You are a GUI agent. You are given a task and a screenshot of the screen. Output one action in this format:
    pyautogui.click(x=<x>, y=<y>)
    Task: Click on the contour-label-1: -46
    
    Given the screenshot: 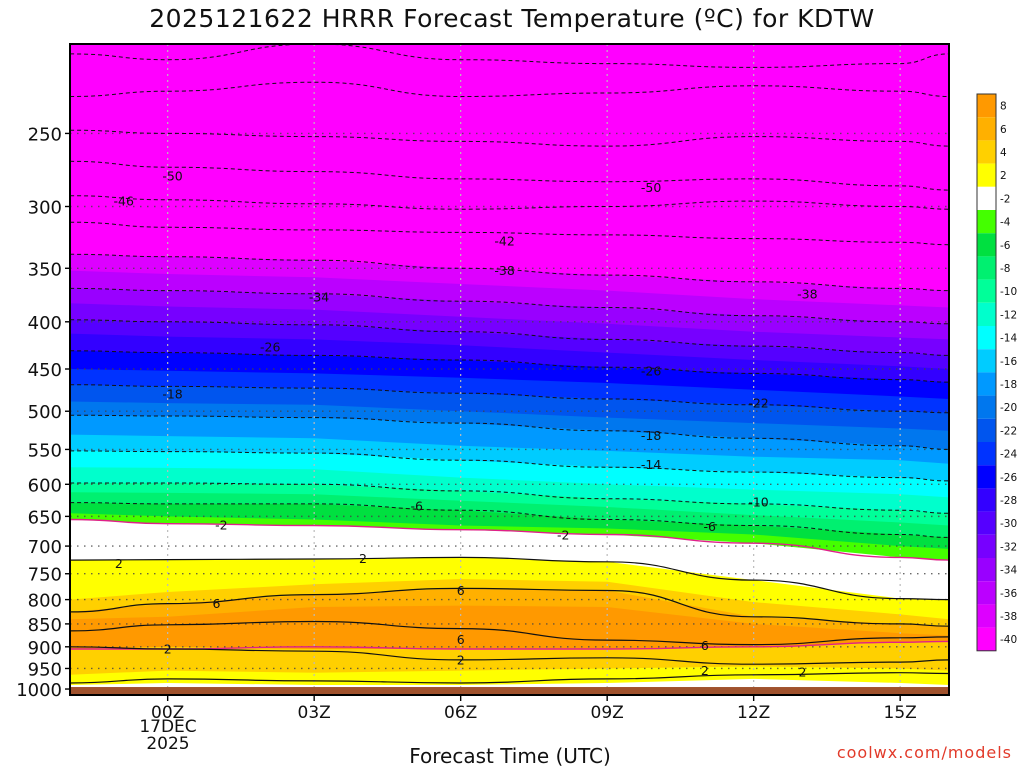 What is the action you would take?
    pyautogui.click(x=124, y=201)
    